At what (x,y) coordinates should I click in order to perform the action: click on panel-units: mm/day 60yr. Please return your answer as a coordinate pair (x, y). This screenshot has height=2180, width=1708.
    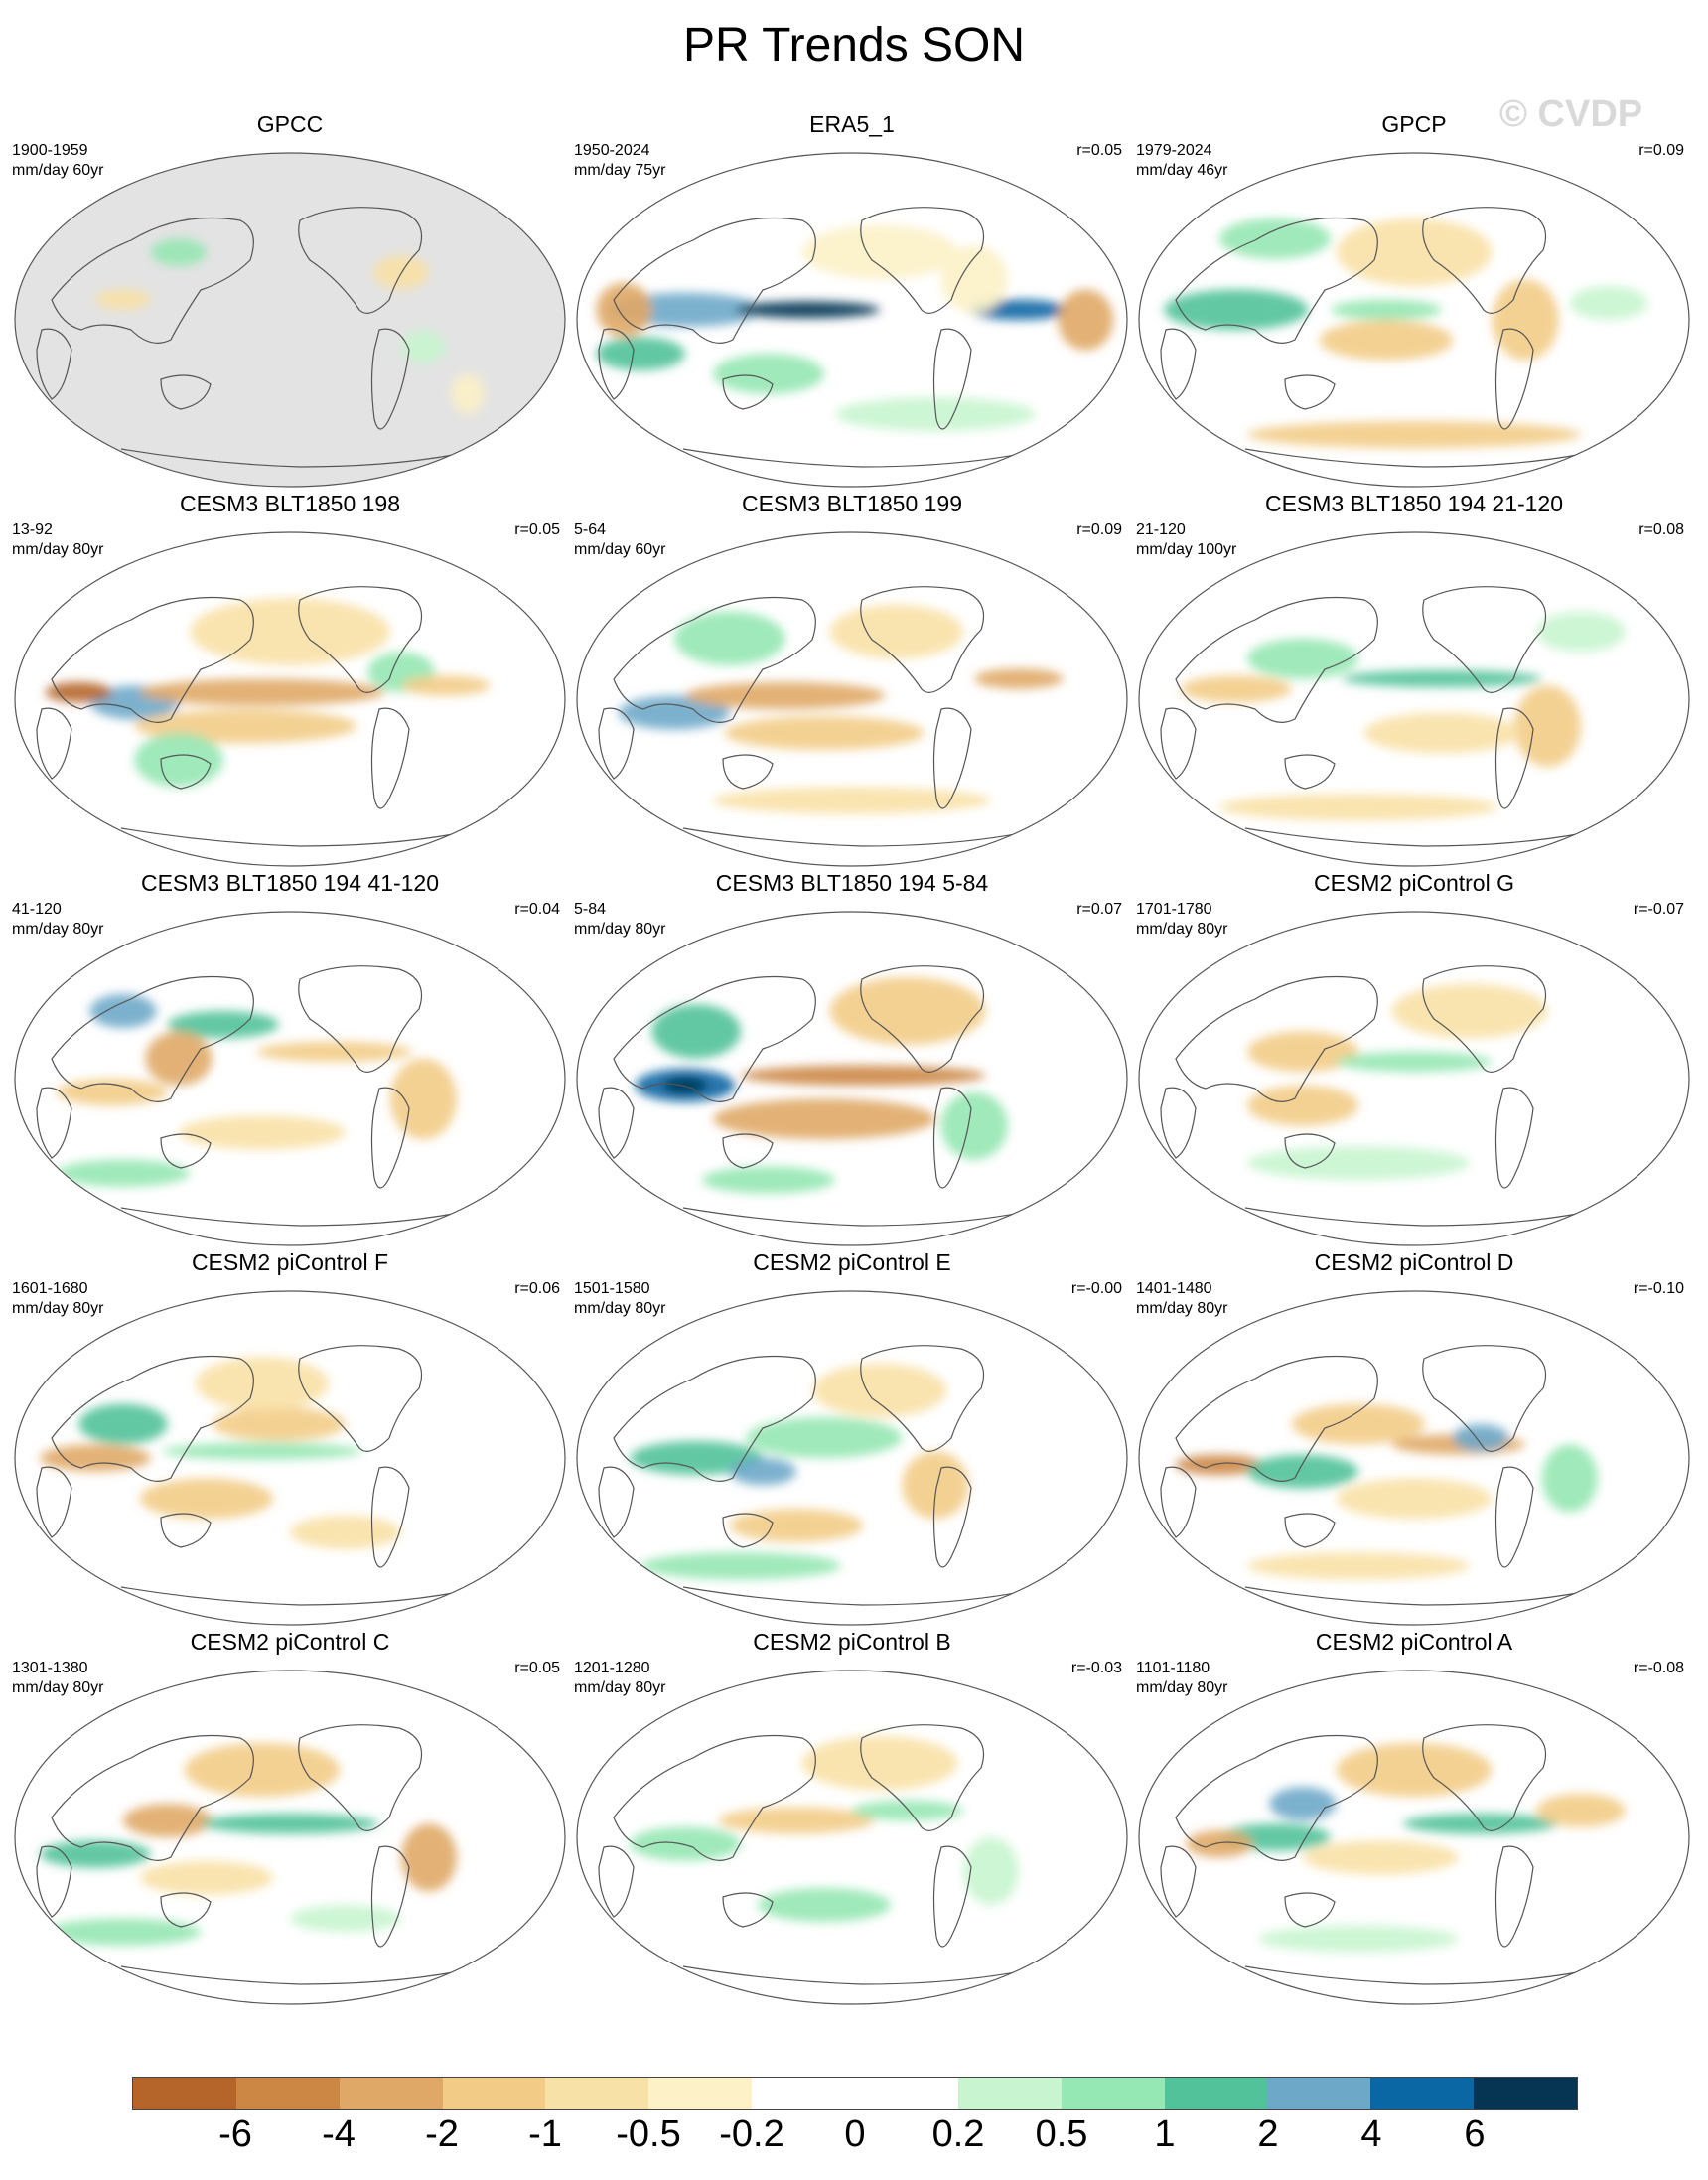
    Looking at the image, I should click on (58, 170).